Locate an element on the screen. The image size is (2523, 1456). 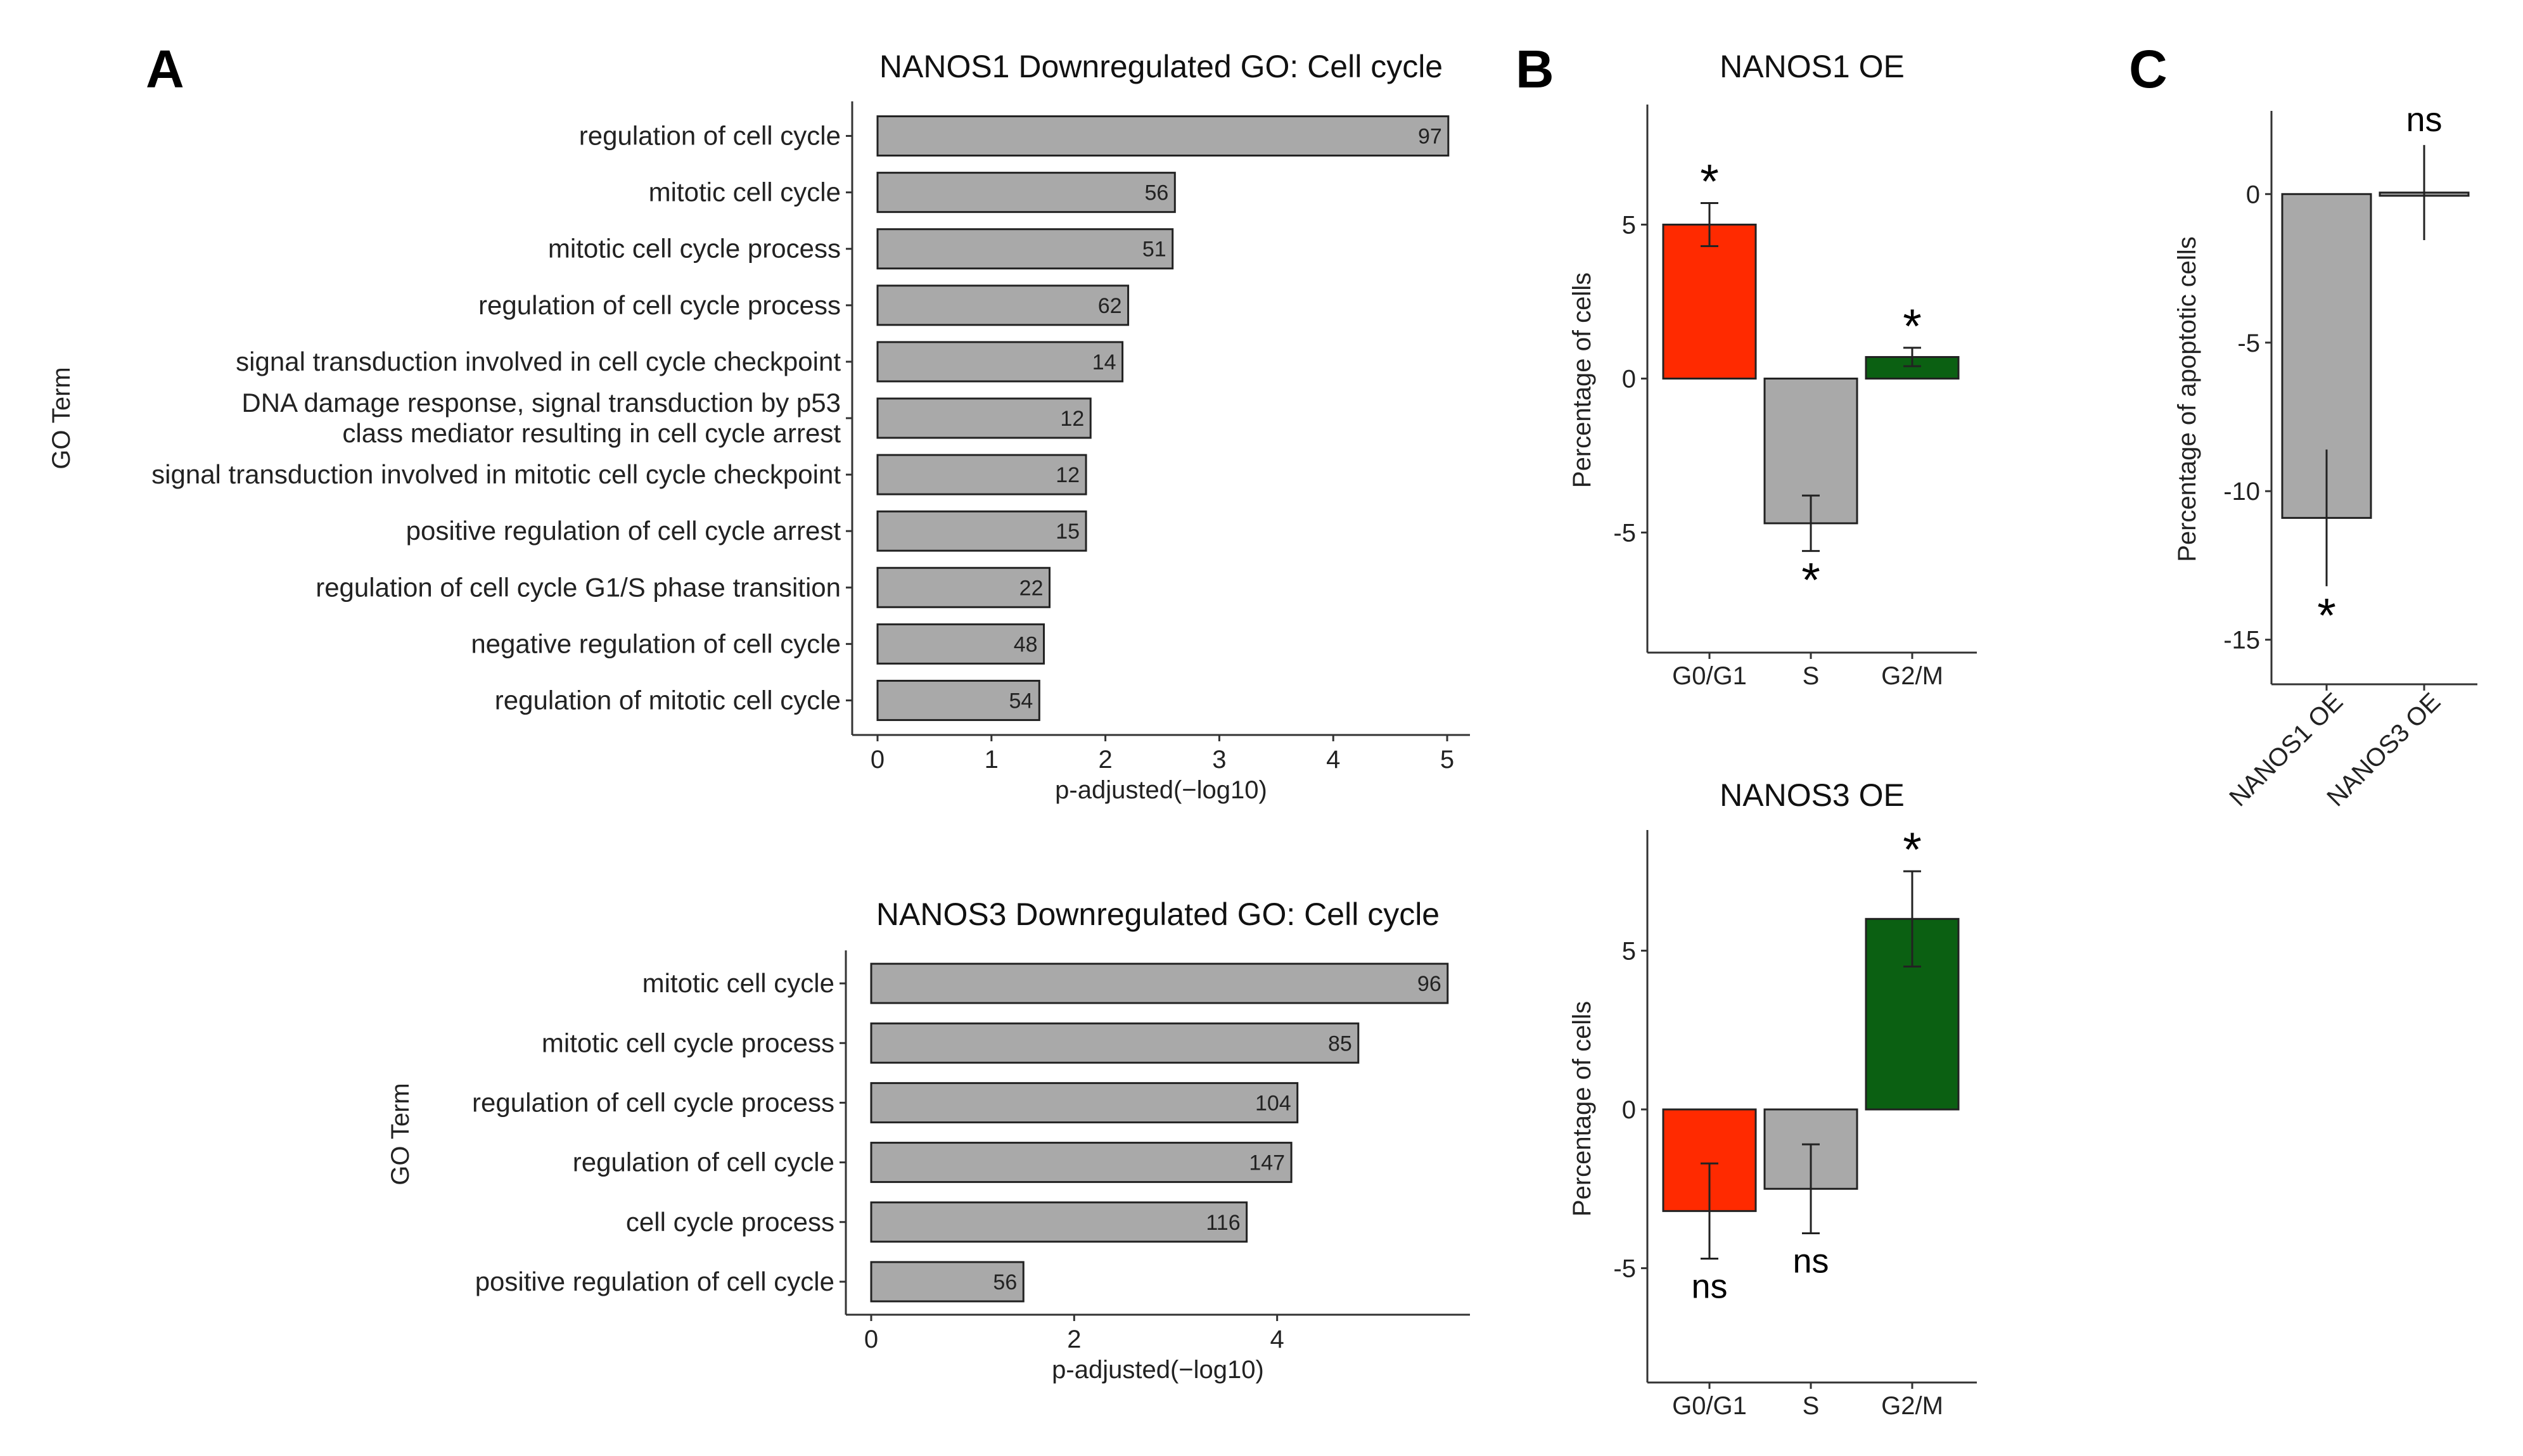
bar-value-label: 62 is located at coordinates (1110, 306).